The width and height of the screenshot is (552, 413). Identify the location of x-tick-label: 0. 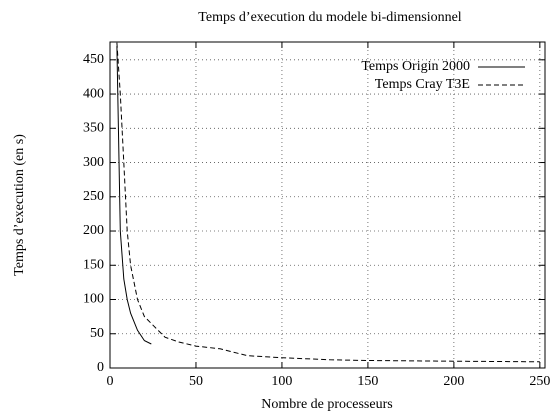
(110, 381).